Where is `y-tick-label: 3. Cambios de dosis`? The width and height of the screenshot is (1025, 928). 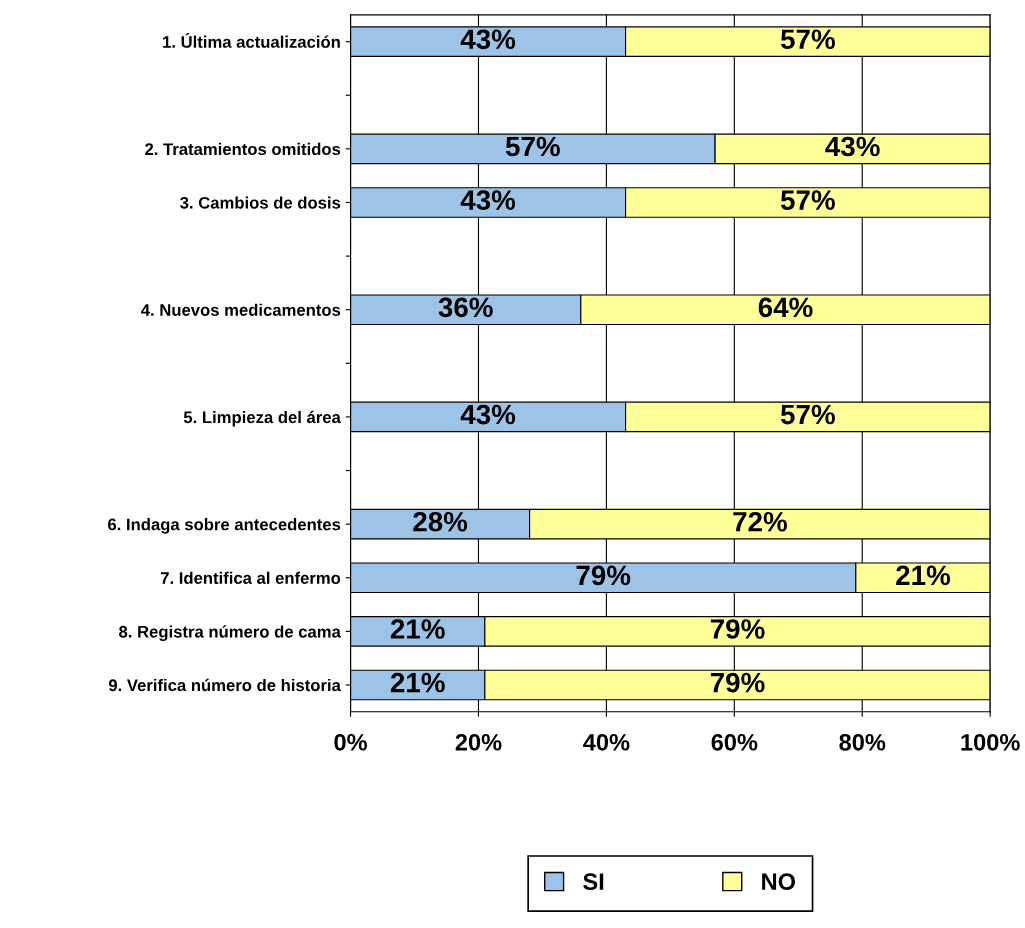
y-tick-label: 3. Cambios de dosis is located at coordinates (260, 202).